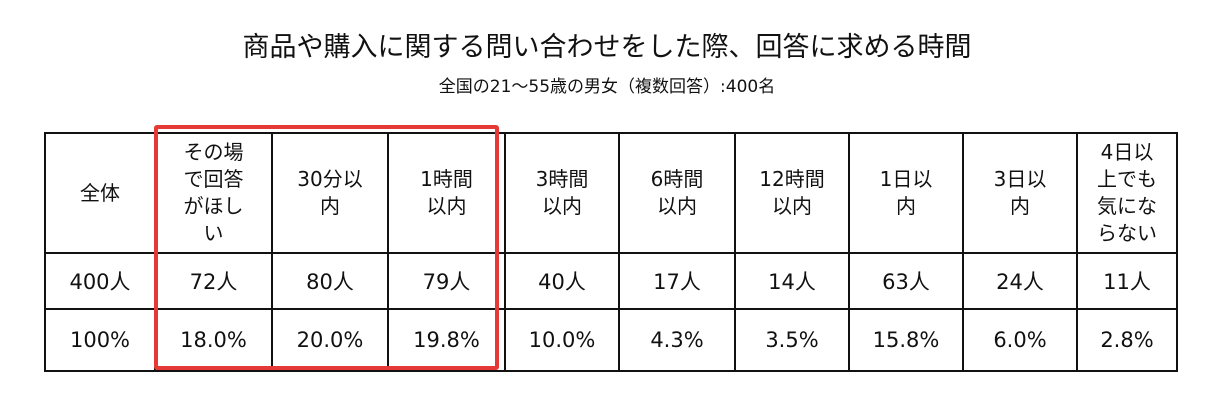 This screenshot has height=408, width=1214. I want to click on header-line: 30分以, so click(330, 179).